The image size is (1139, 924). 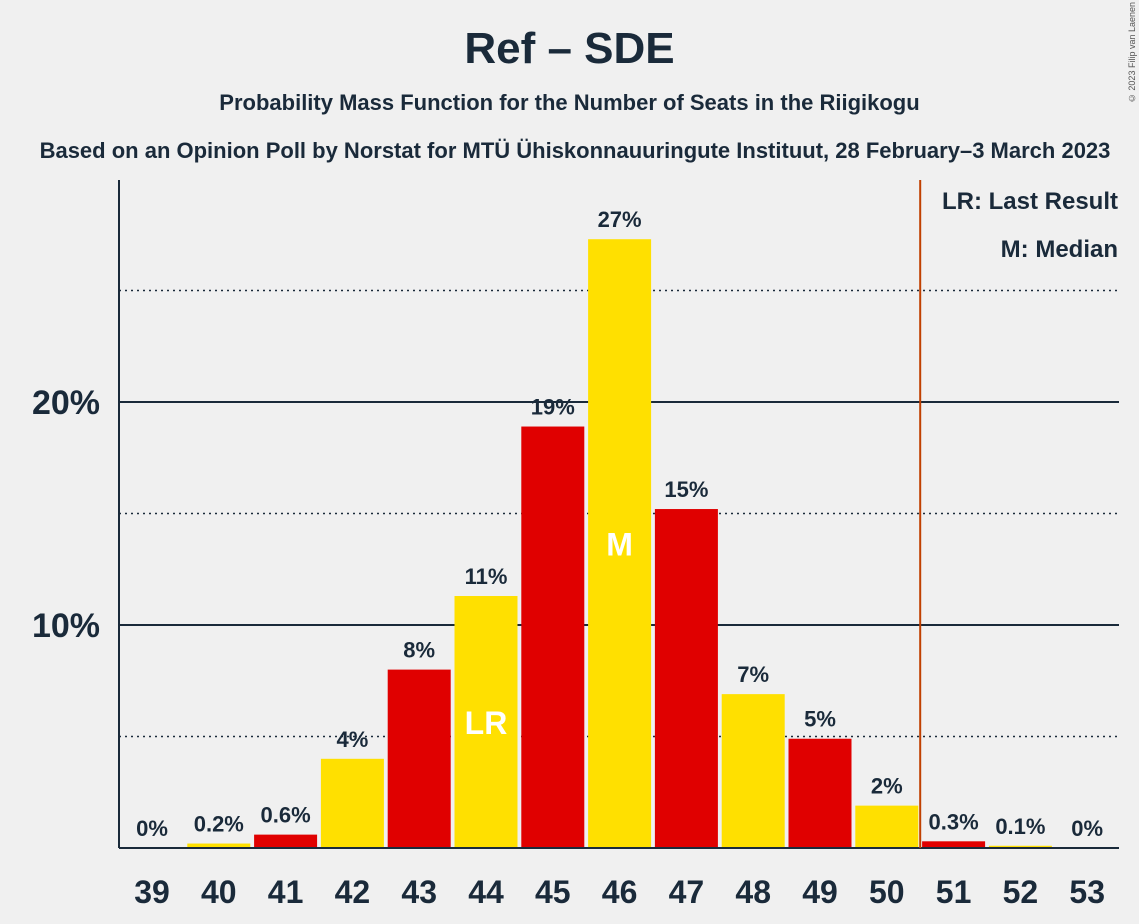 I want to click on data-label: 27%, so click(x=620, y=219).